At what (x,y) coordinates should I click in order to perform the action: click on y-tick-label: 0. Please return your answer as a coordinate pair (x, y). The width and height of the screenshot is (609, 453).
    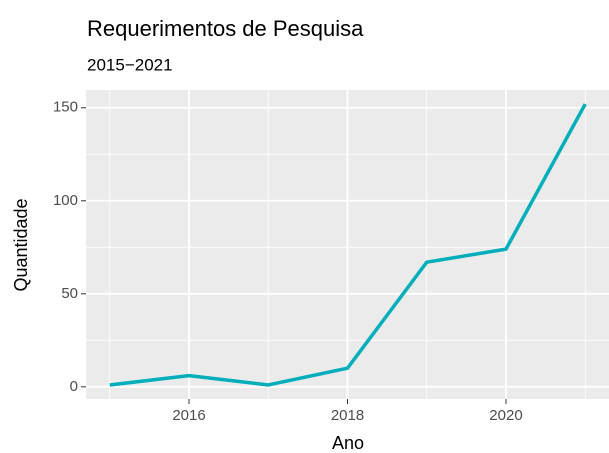
    Looking at the image, I should click on (74, 386).